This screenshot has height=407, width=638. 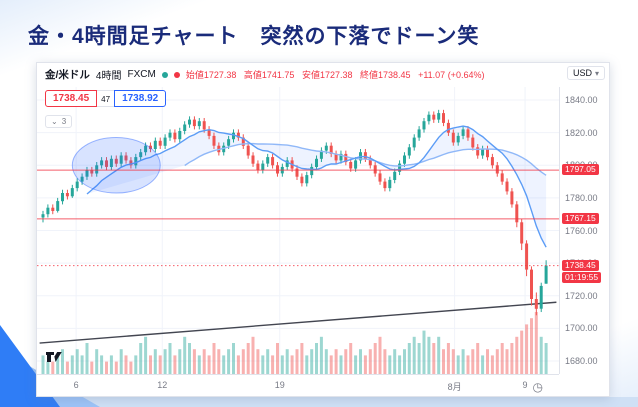 I want to click on spread-value: 47, so click(x=106, y=98).